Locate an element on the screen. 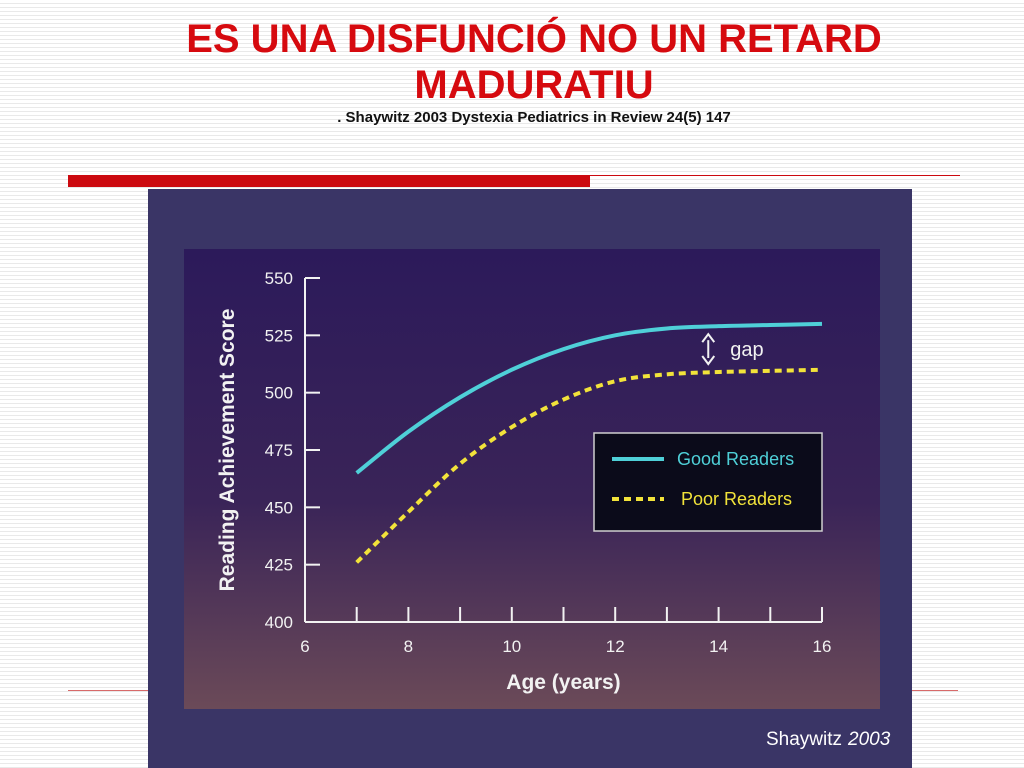  legend-label-poor-readers: Poor Readers is located at coordinates (736, 499).